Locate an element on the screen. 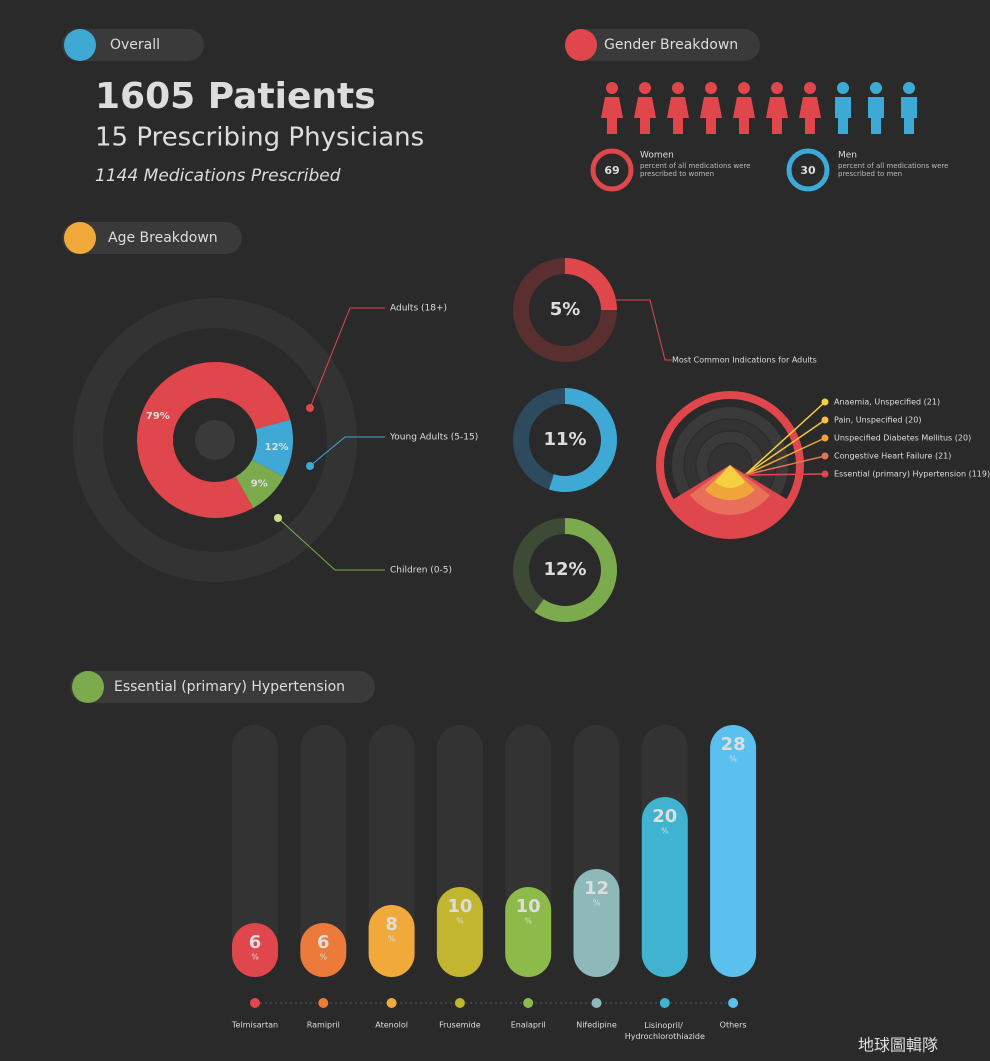 This screenshot has width=990, height=1061. data-label: 6 is located at coordinates (255, 942).